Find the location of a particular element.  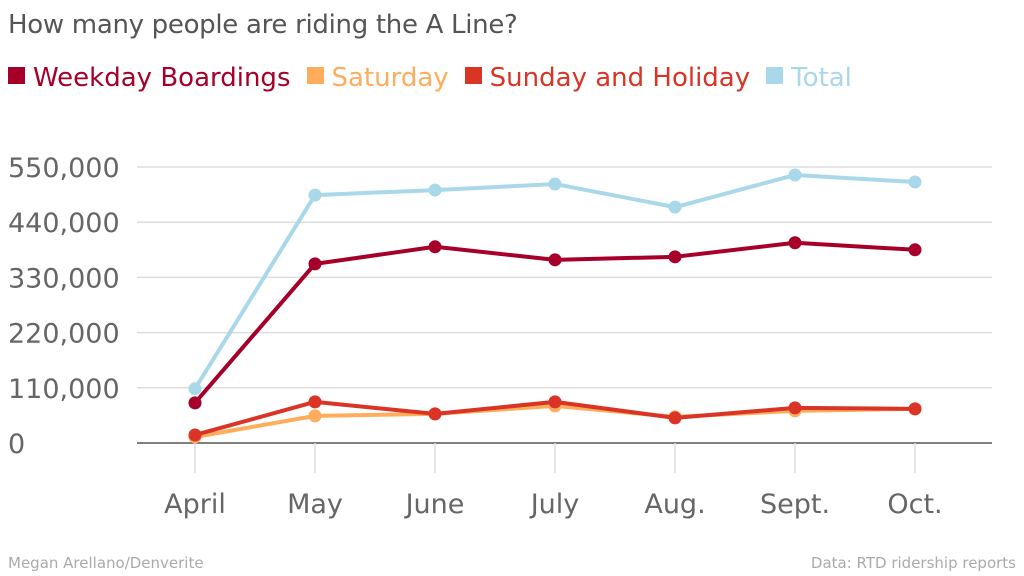

legend-label: Total is located at coordinates (821, 78).